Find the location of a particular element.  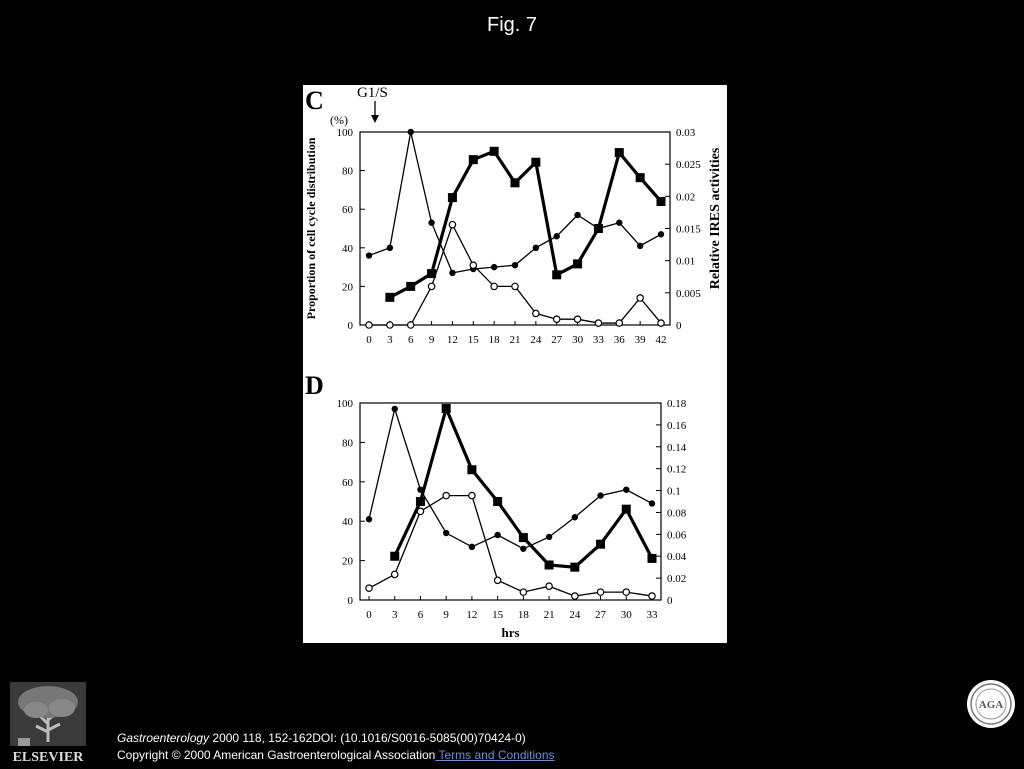

x-axis-title: hrs is located at coordinates (510, 632).